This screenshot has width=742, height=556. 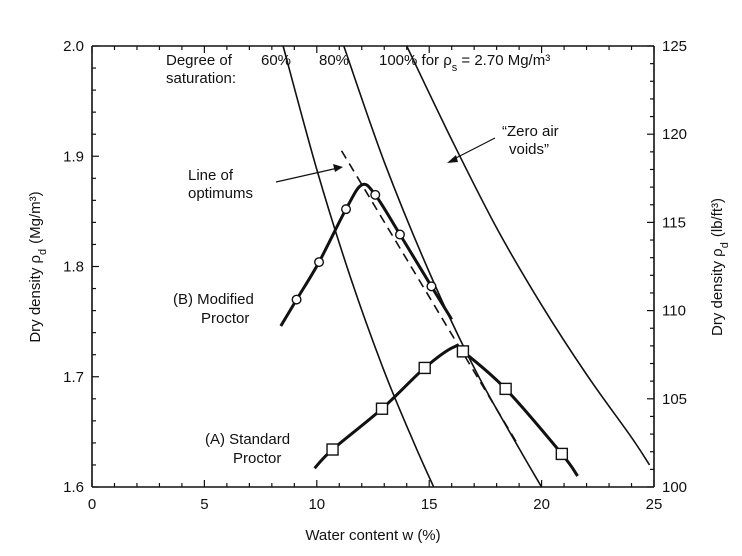 I want to click on y2-tick-label: 115, so click(x=674, y=222).